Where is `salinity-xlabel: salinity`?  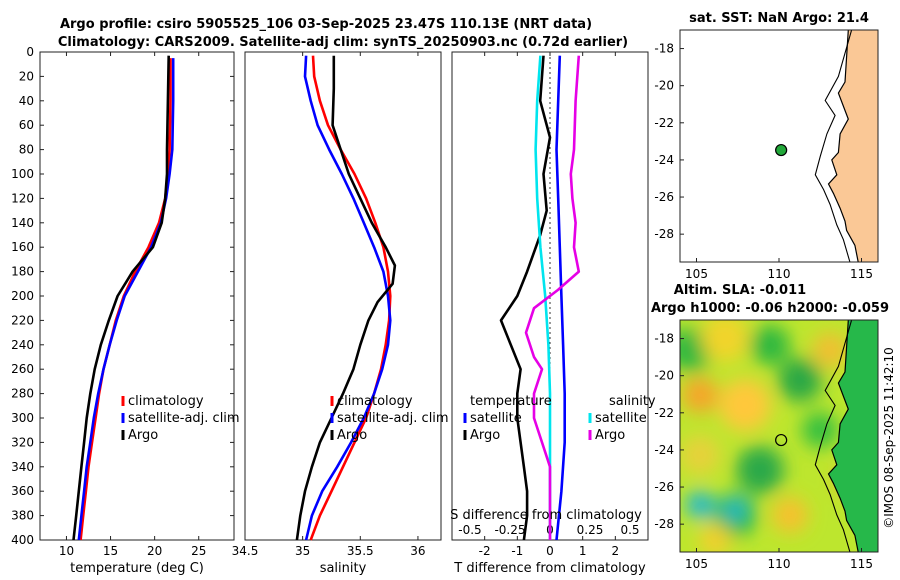
salinity-xlabel: salinity is located at coordinates (343, 568).